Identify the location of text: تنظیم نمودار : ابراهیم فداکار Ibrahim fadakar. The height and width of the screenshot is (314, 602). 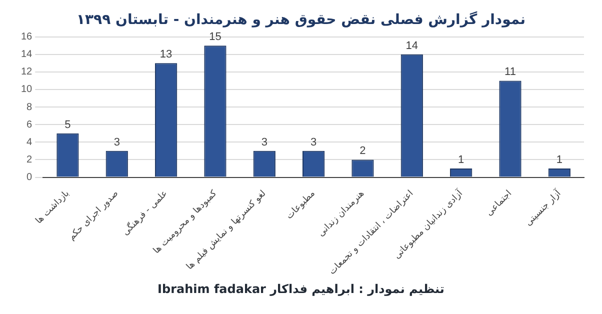
(301, 289).